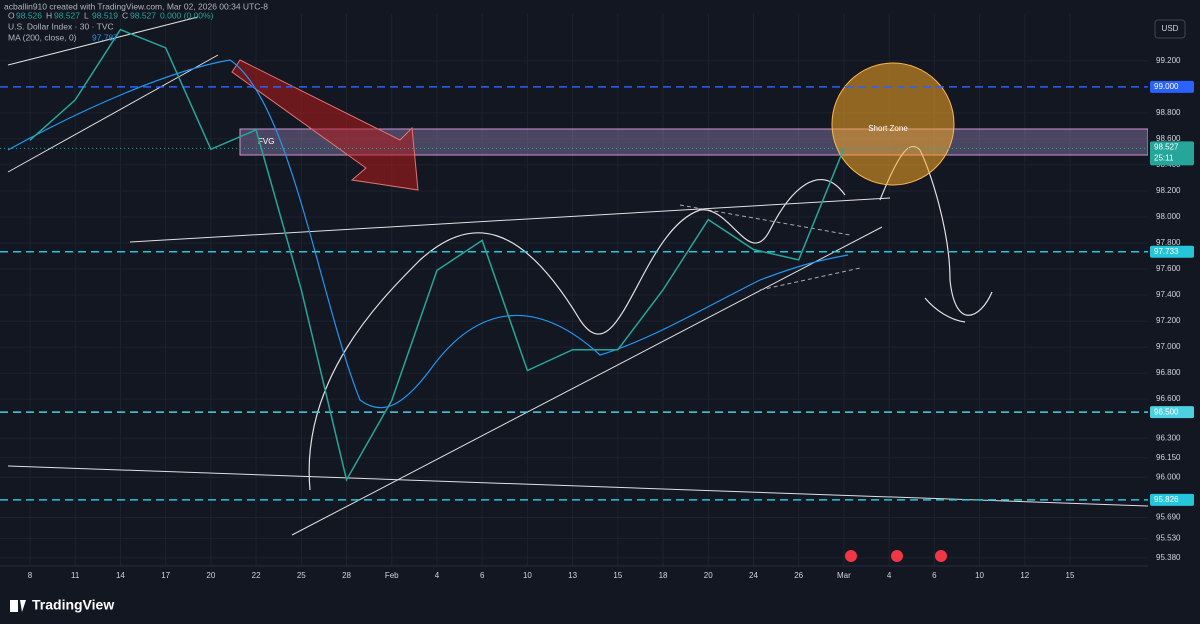  I want to click on y-tick-label: 97.600, so click(1168, 268).